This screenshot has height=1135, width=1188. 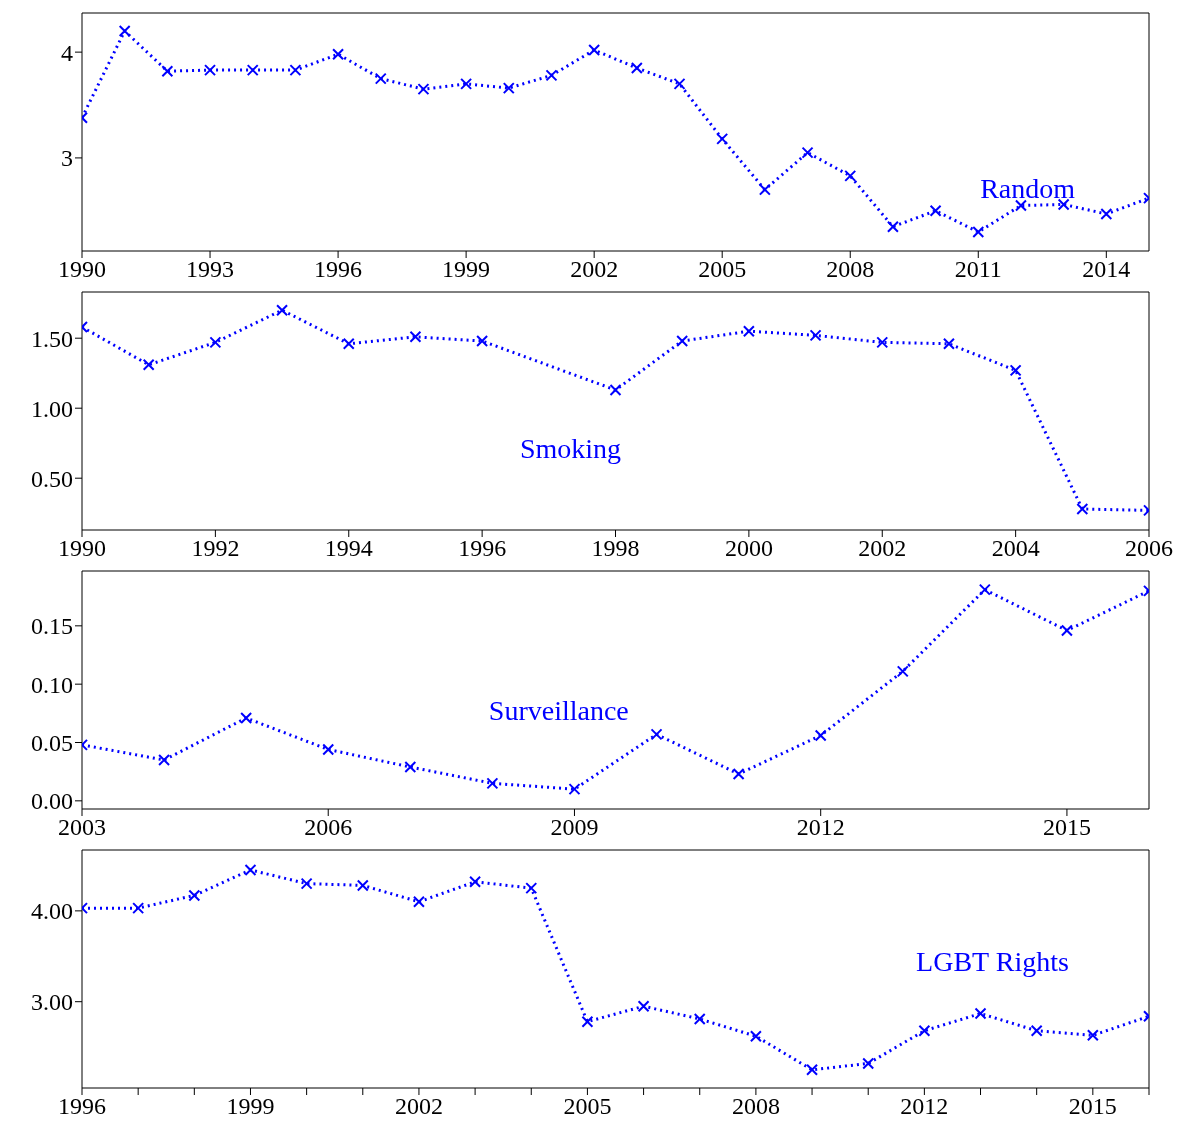 I want to click on y-tick-label: 0.00, so click(x=52, y=801).